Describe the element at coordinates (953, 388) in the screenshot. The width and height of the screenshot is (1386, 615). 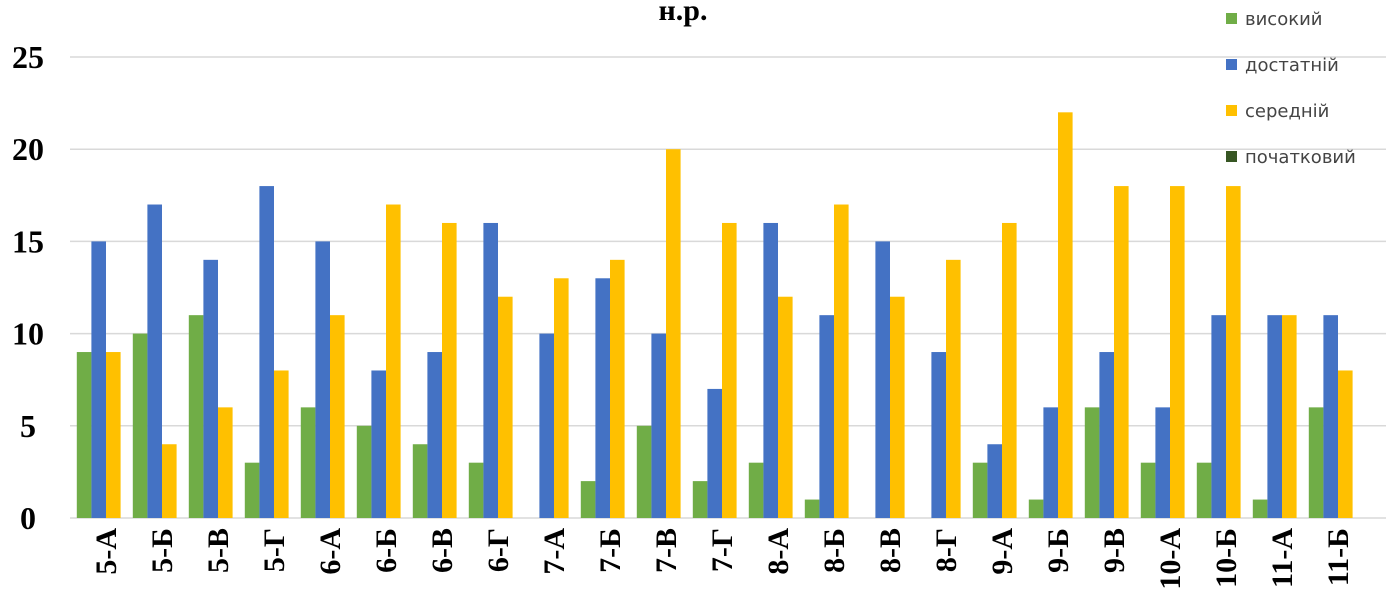
I see `bar-середній-8-Г` at that location.